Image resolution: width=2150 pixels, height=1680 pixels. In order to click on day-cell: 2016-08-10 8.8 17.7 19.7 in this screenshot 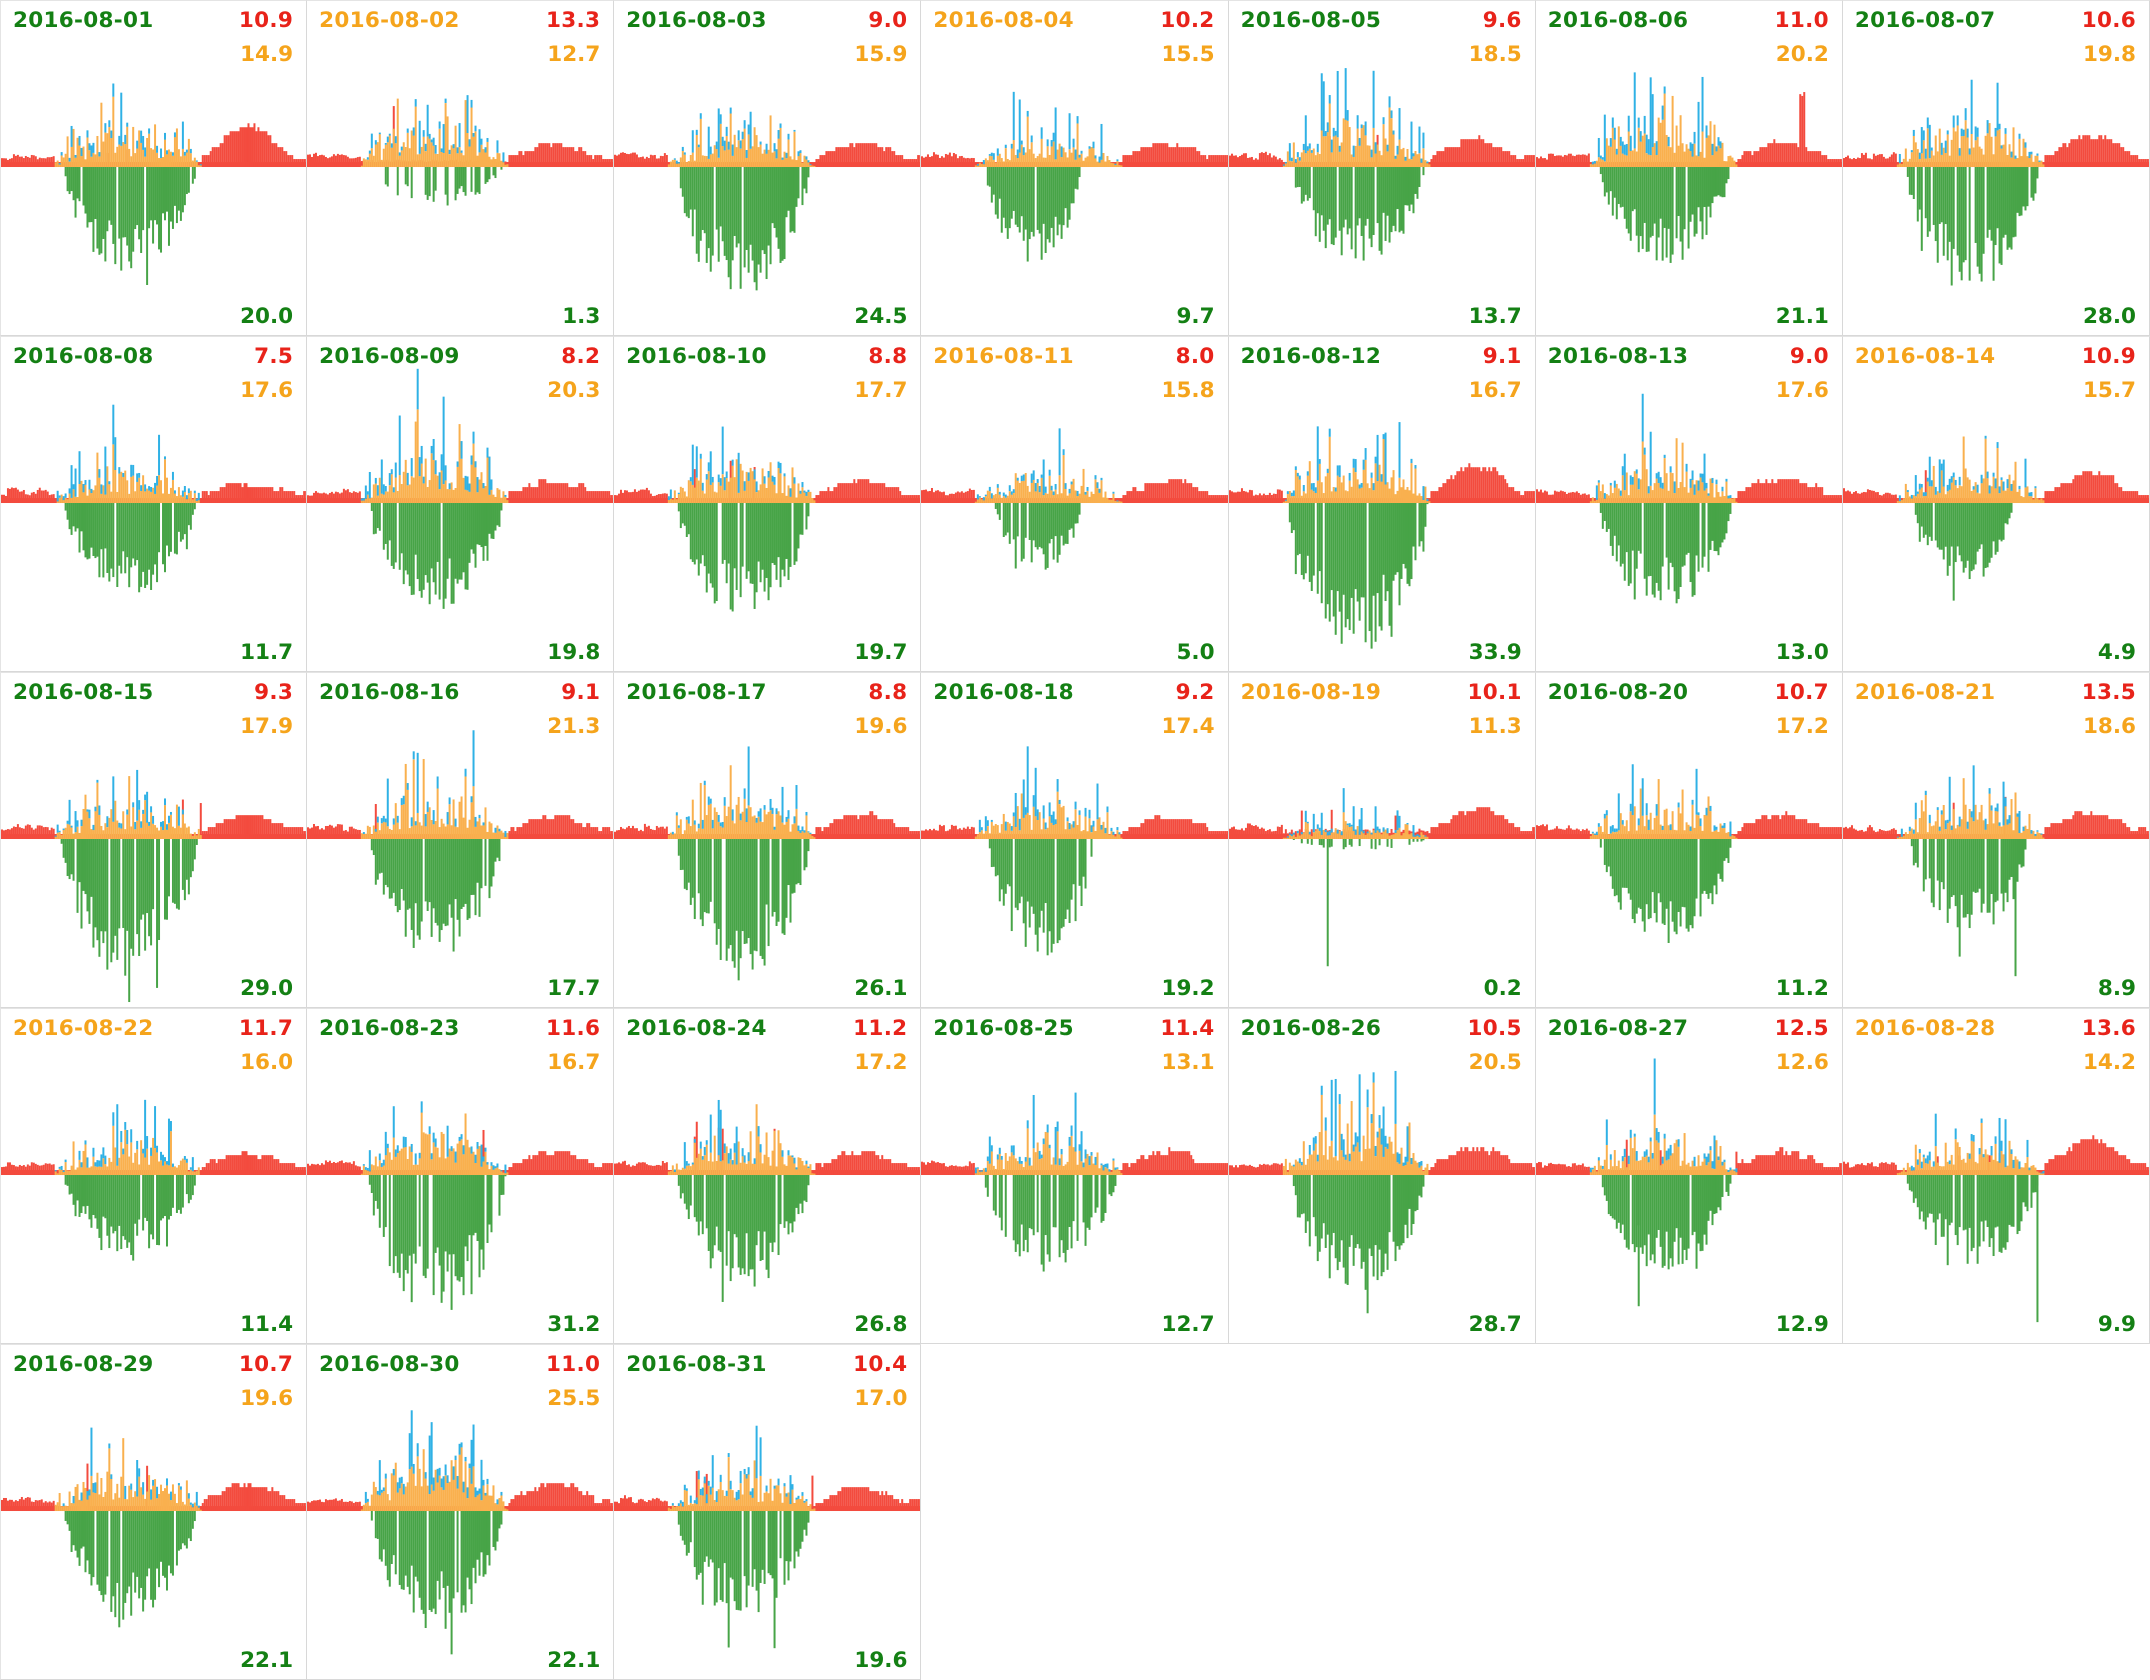, I will do `click(768, 504)`.